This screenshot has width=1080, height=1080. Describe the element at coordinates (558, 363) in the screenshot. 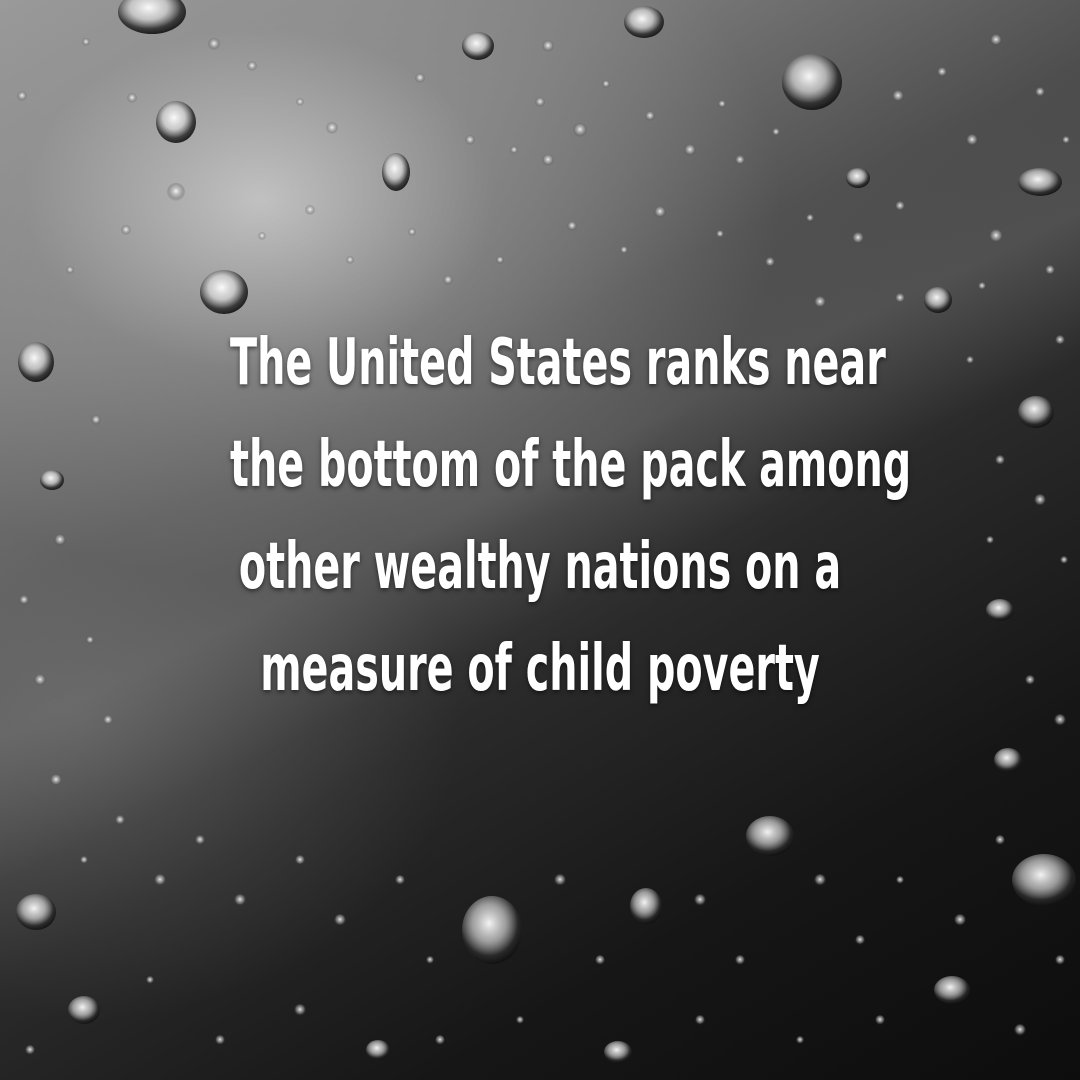

I see `quote-line-1: The United States ranks near` at that location.